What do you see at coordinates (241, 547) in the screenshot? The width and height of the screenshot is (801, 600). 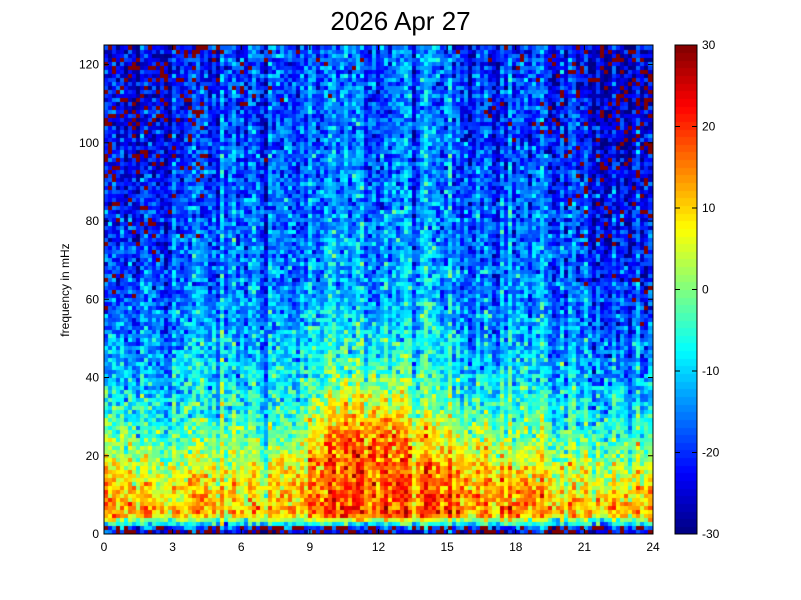 I see `x-tick-label: 6` at bounding box center [241, 547].